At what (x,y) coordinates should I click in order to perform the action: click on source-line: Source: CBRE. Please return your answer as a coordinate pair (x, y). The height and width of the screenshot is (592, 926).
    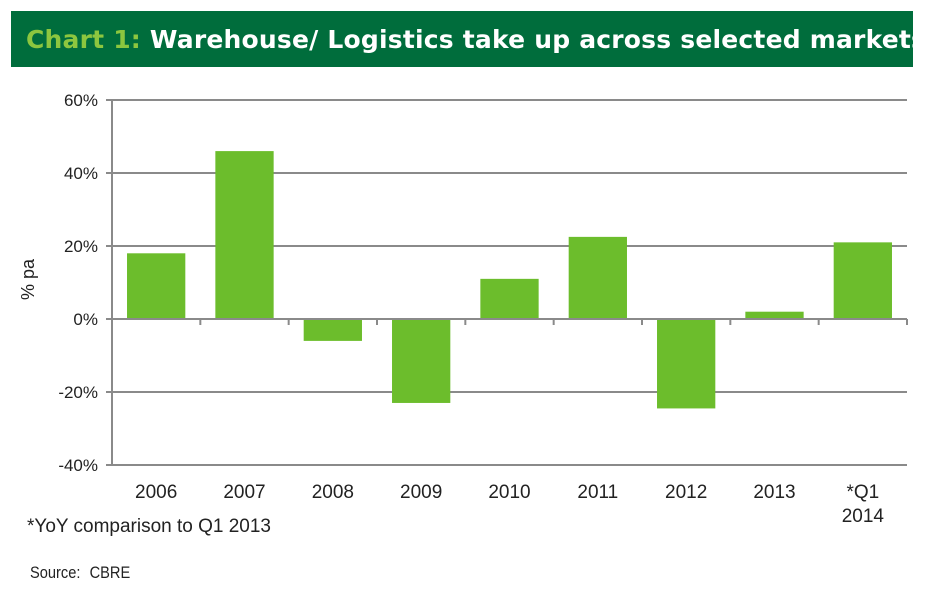
    Looking at the image, I should click on (82, 573).